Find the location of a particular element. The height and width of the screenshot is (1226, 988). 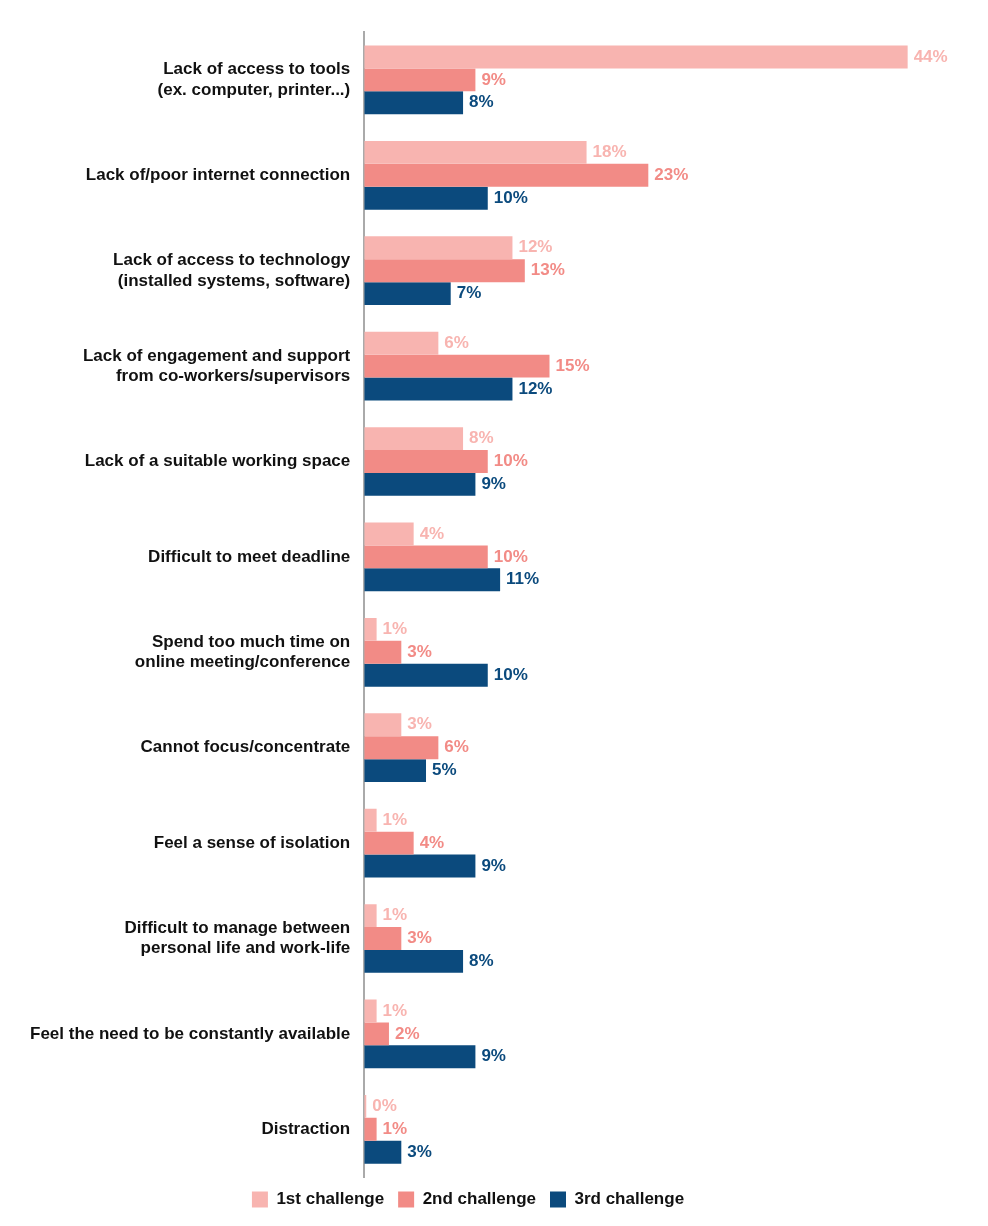

data-label: 2% is located at coordinates (407, 1033).